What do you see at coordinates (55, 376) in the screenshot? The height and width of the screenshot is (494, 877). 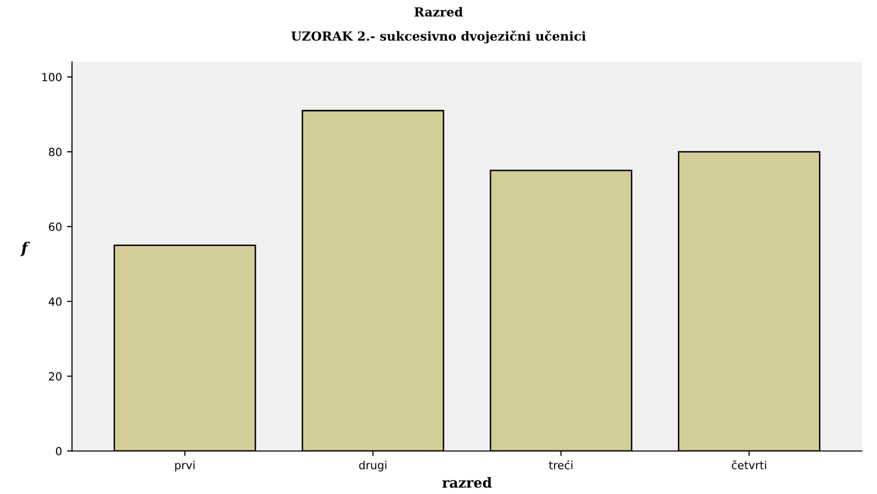 I see `y-tick-label: 20` at bounding box center [55, 376].